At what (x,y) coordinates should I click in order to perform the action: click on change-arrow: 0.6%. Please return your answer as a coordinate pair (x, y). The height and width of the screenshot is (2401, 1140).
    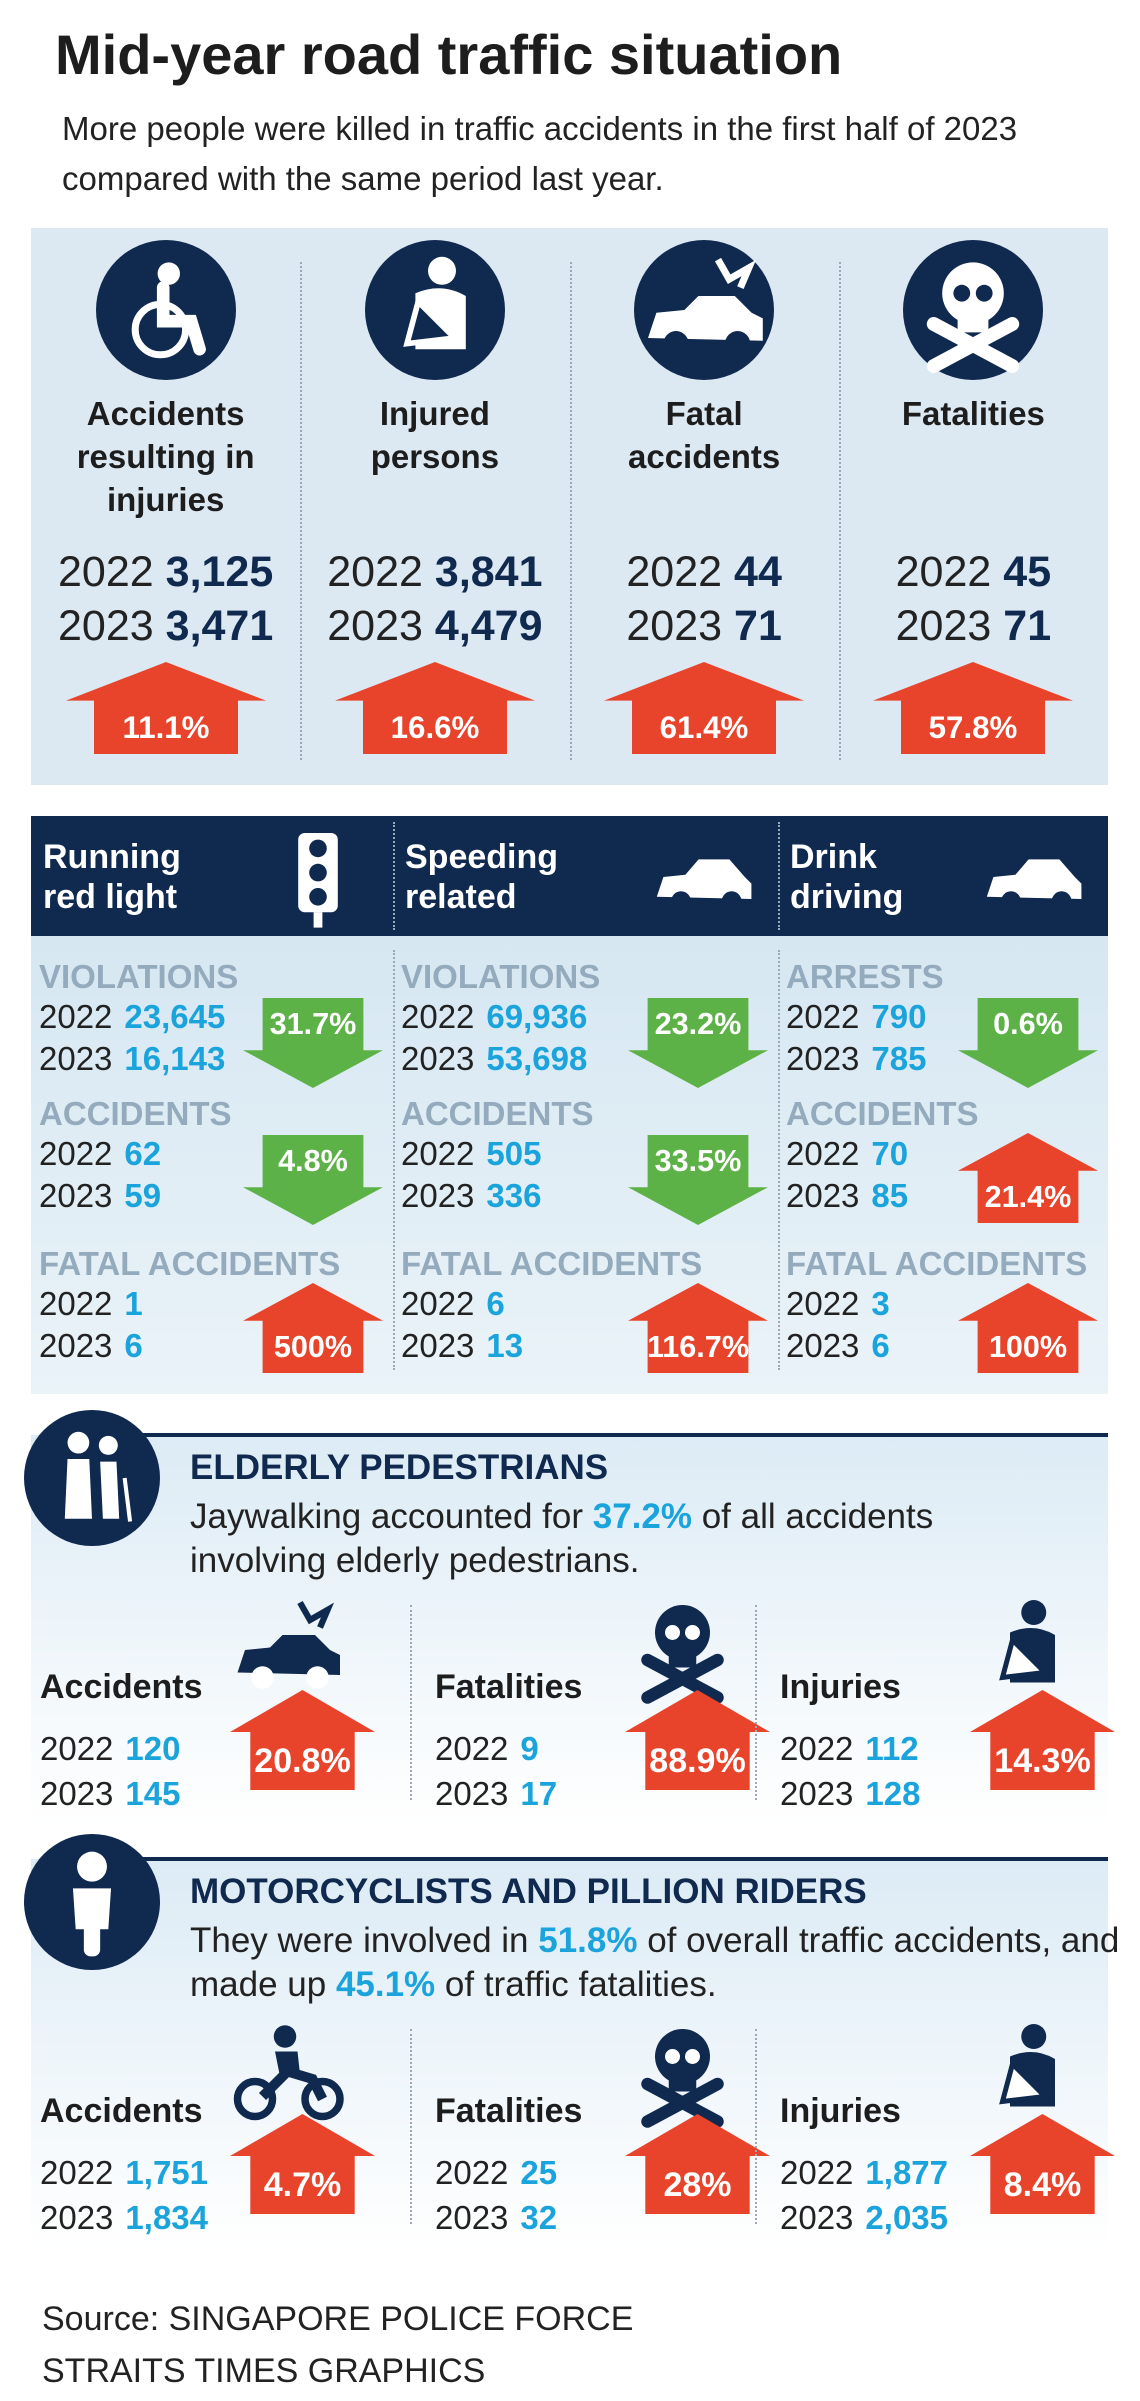
    Looking at the image, I should click on (1028, 1043).